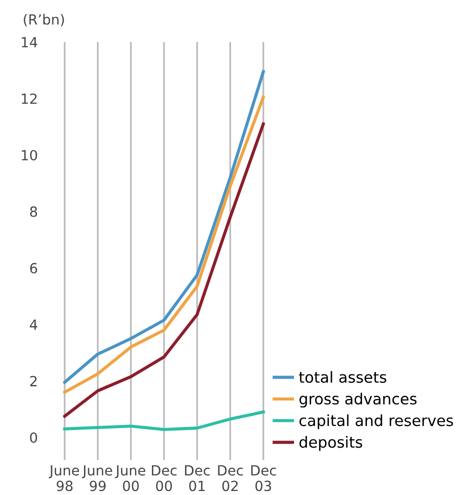  I want to click on y-tick-label: 6, so click(34, 268).